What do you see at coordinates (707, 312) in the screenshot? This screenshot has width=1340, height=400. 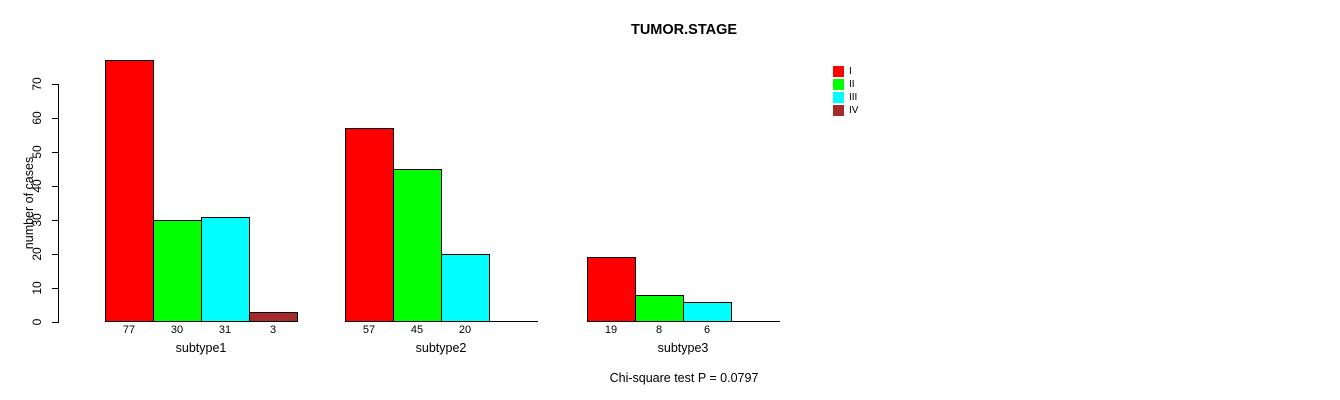 I see `bar-subtype3-III` at bounding box center [707, 312].